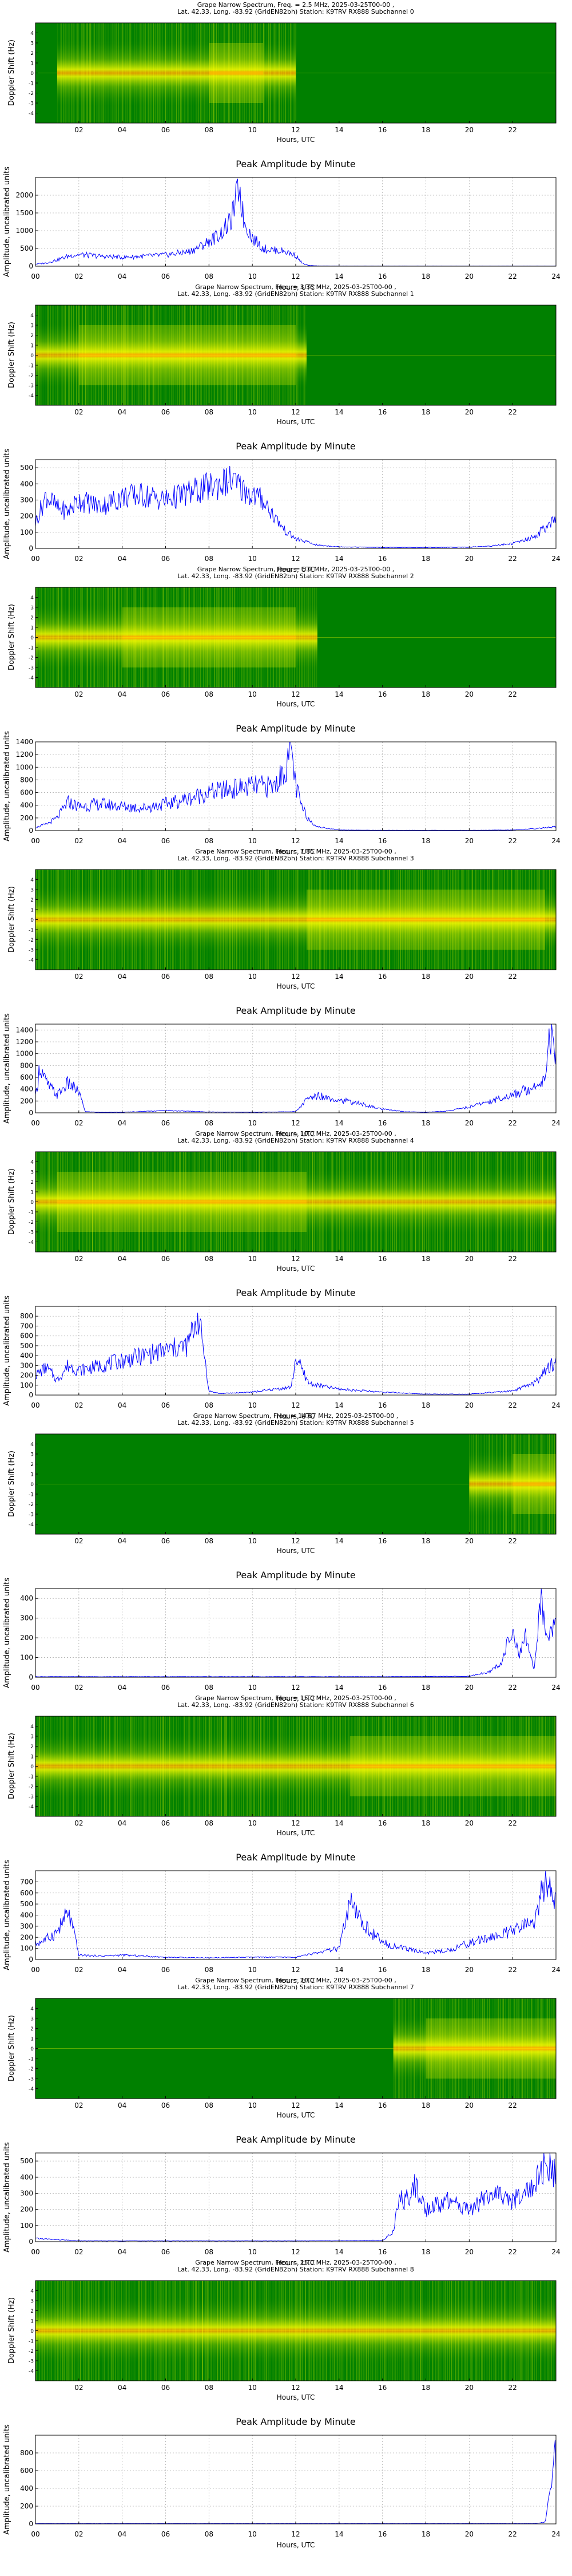 The width and height of the screenshot is (572, 2576). Describe the element at coordinates (26, 2161) in the screenshot. I see `amplitude-ytick-label: 500` at that location.